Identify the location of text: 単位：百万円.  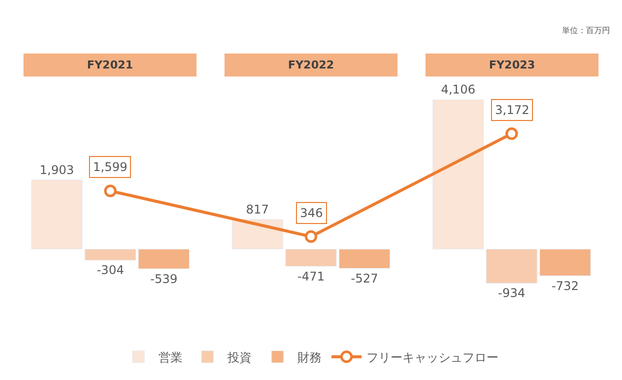
(586, 30).